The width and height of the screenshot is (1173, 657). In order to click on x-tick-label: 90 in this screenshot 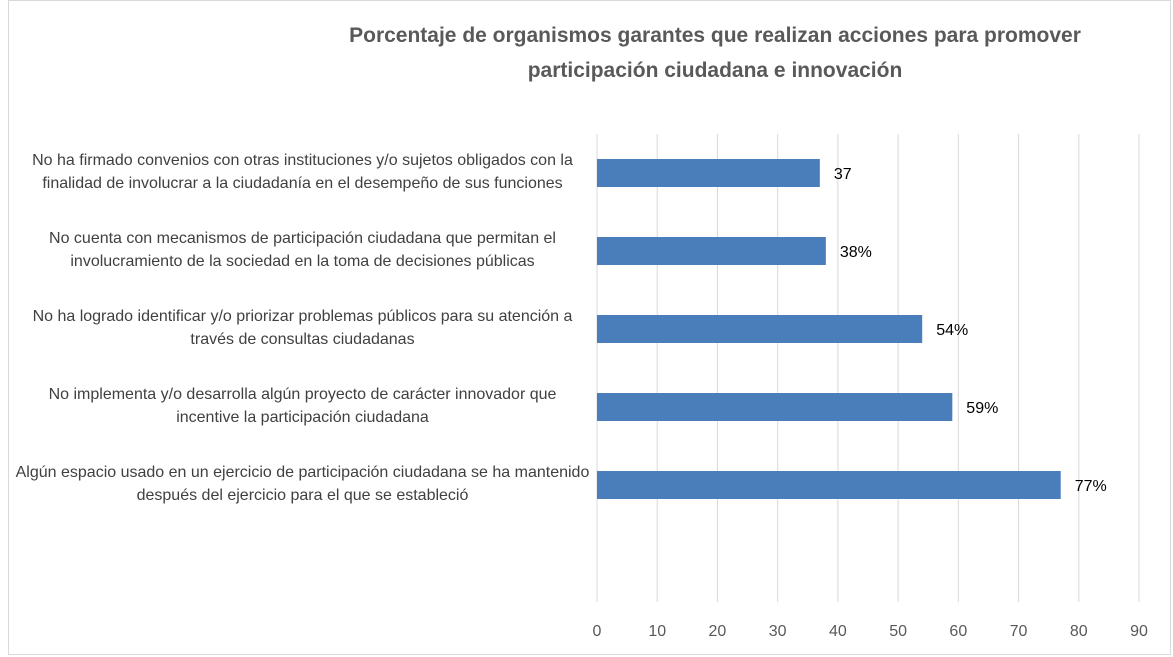, I will do `click(1139, 631)`.